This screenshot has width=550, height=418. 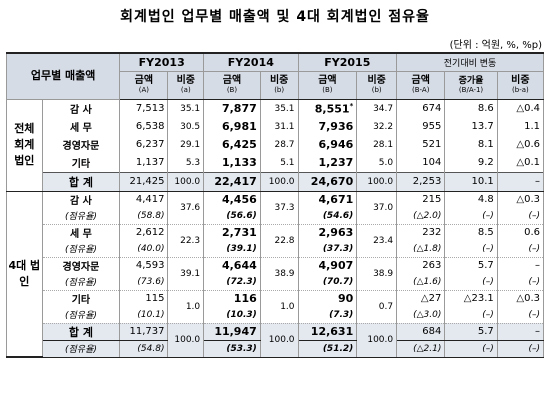 I want to click on value-cell: 263, so click(x=421, y=265).